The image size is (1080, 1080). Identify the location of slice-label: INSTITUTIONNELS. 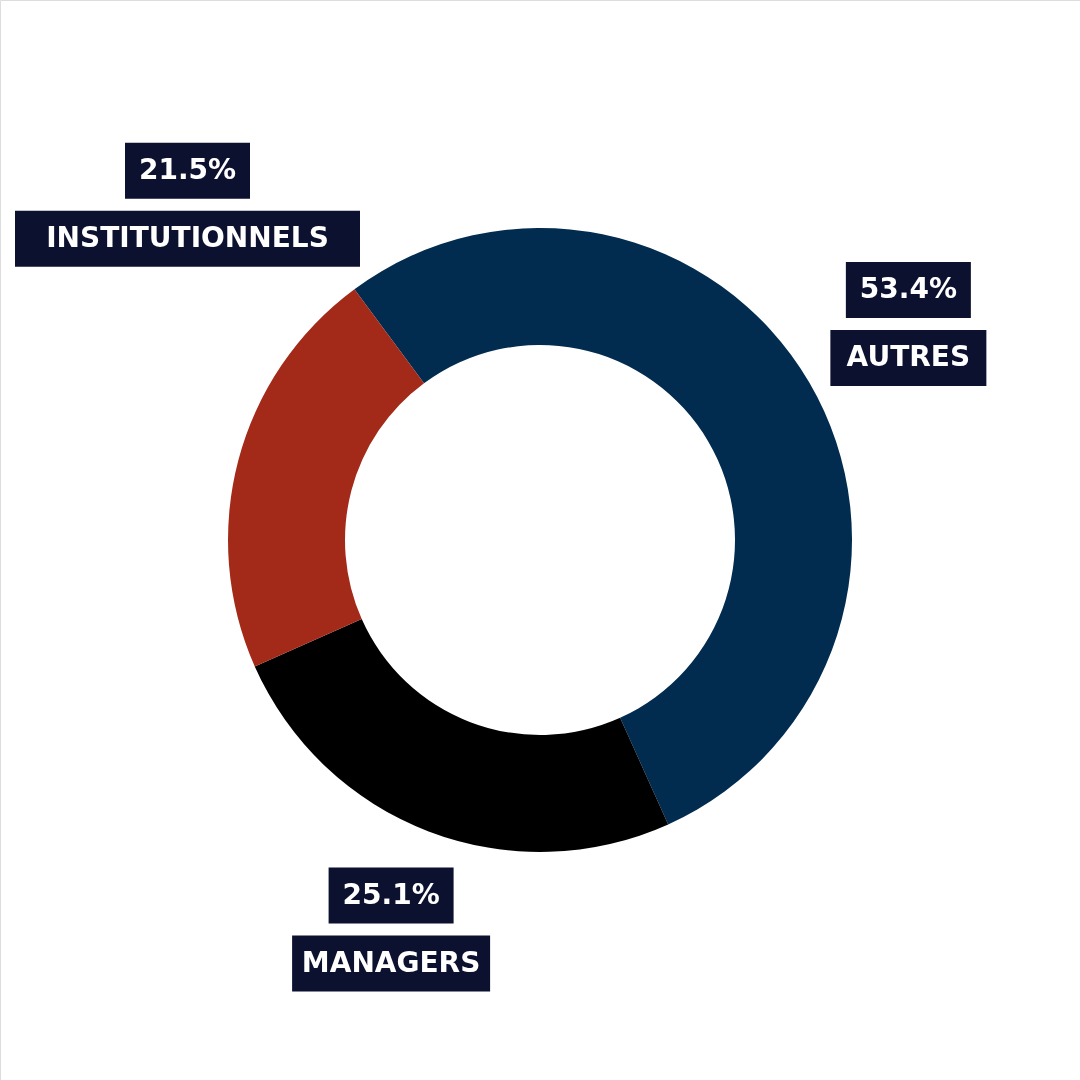
(187, 237).